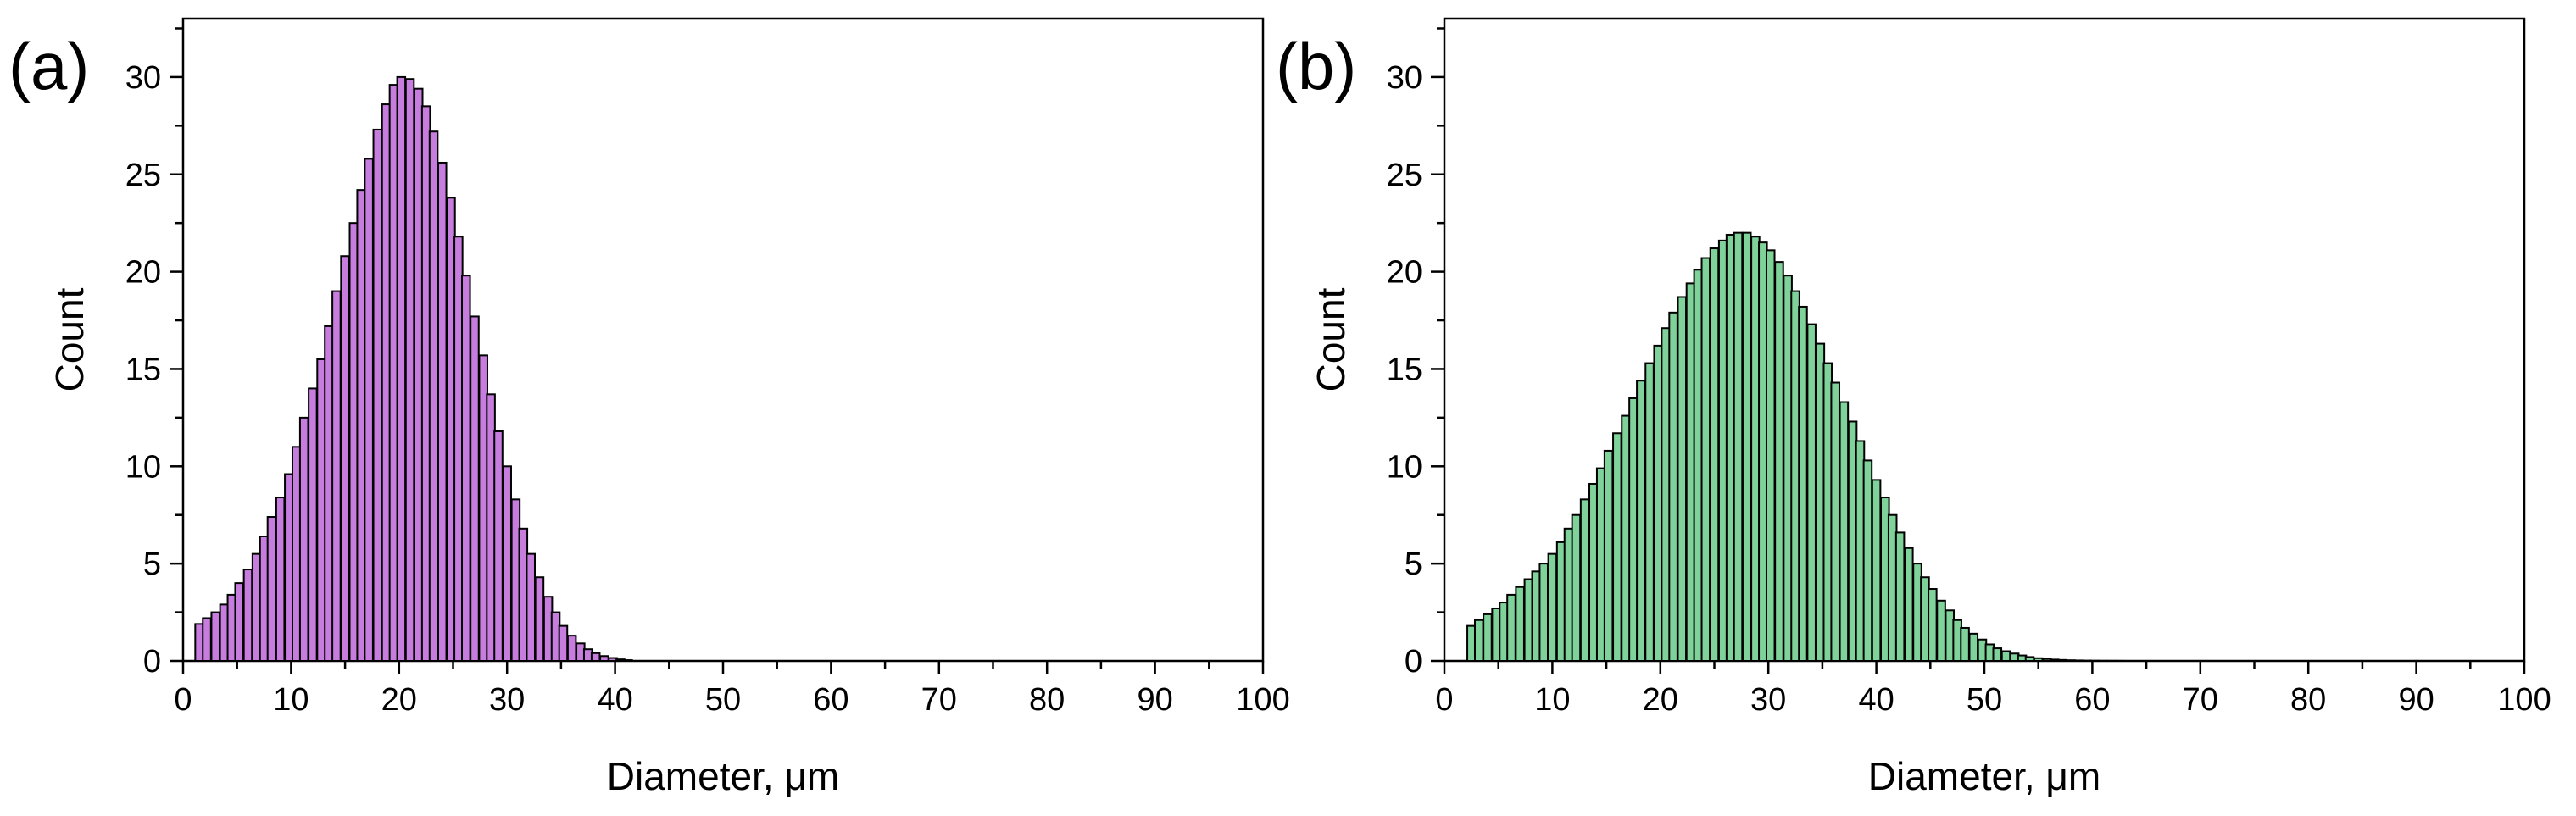 This screenshot has width=2576, height=816. Describe the element at coordinates (48, 66) in the screenshot. I see `panel-label: (a)` at that location.